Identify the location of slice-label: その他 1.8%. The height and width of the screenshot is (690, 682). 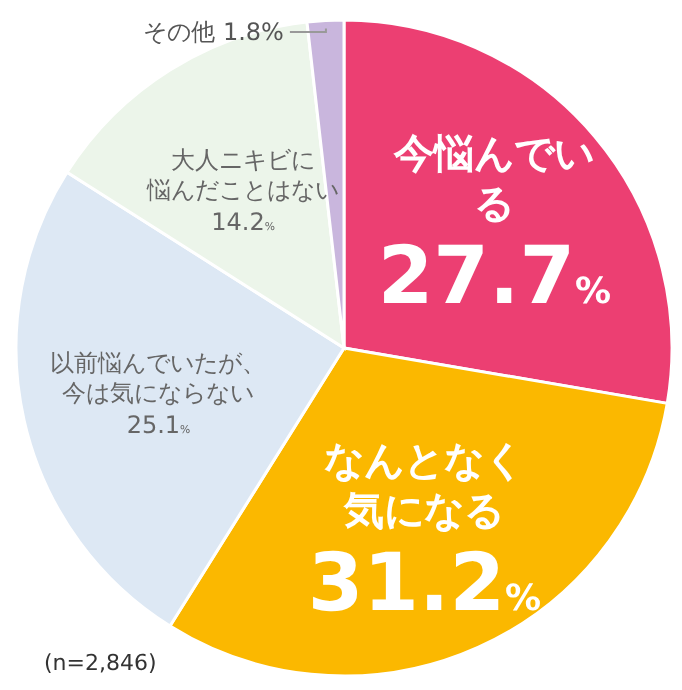
(213, 32).